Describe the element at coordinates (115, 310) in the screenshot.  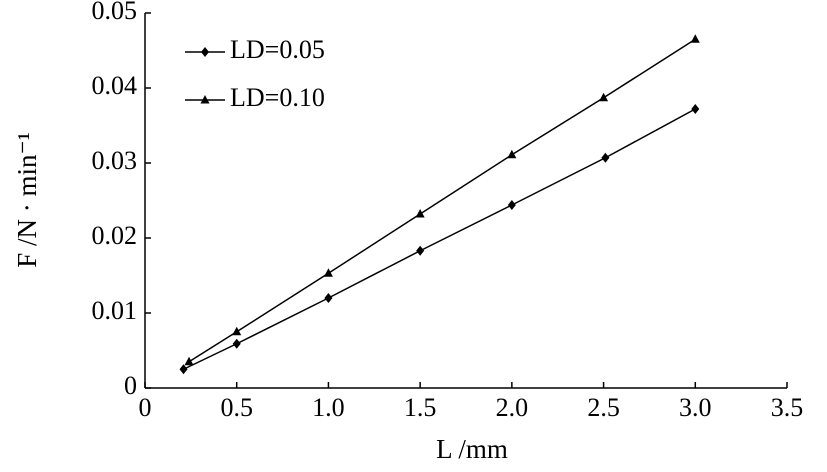
I see `y-tick-label: 0.01` at that location.